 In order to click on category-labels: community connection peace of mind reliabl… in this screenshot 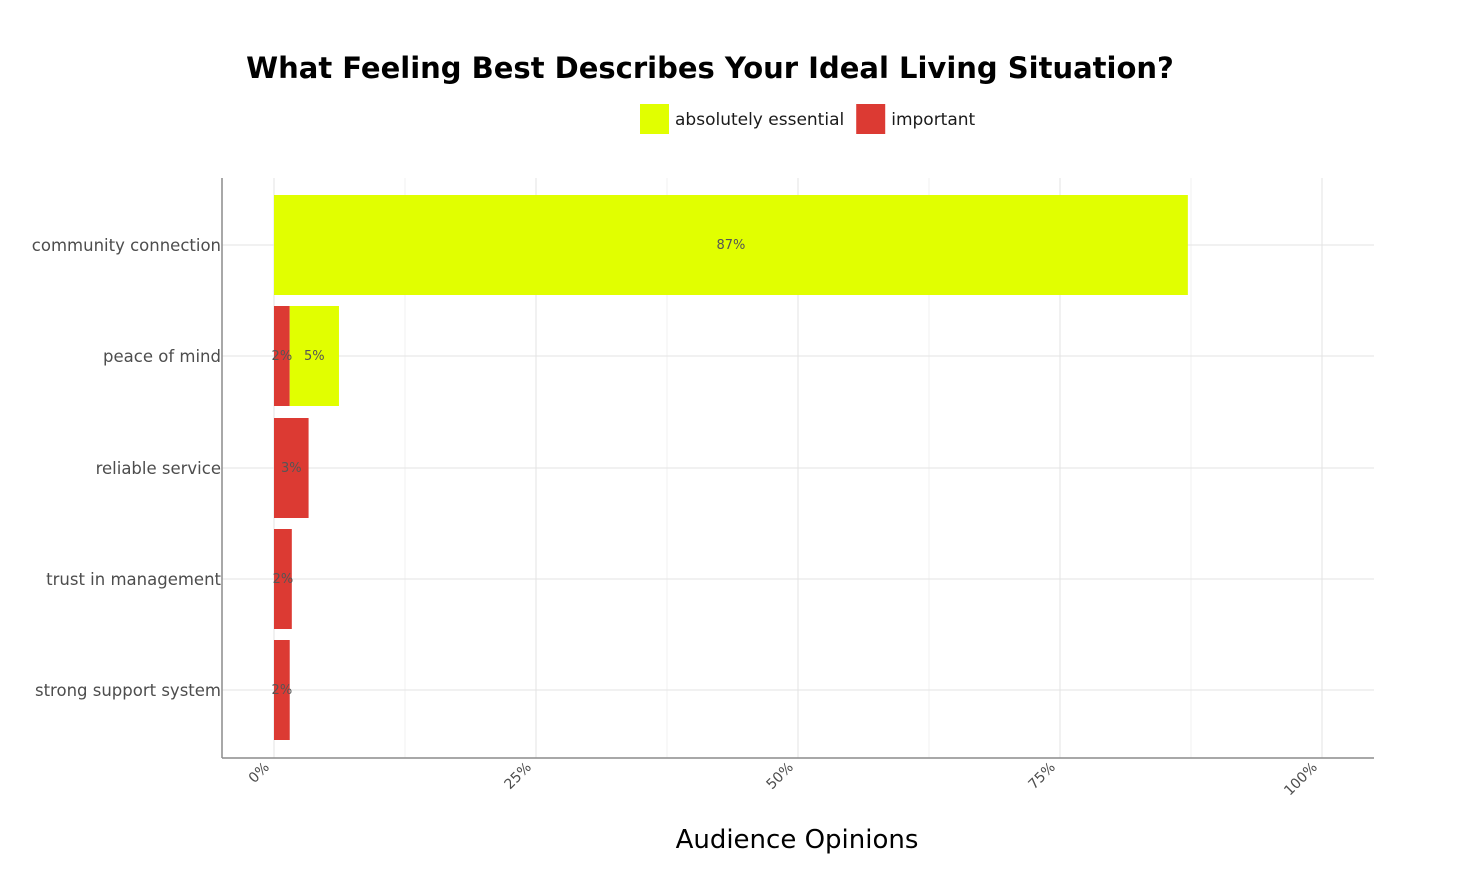, I will do `click(127, 468)`.